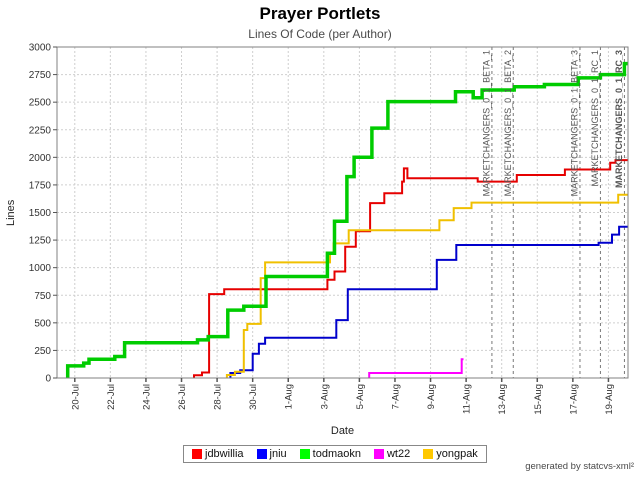 This screenshot has height=480, width=640. What do you see at coordinates (42, 323) in the screenshot?
I see `y-tick-label: 500` at bounding box center [42, 323].